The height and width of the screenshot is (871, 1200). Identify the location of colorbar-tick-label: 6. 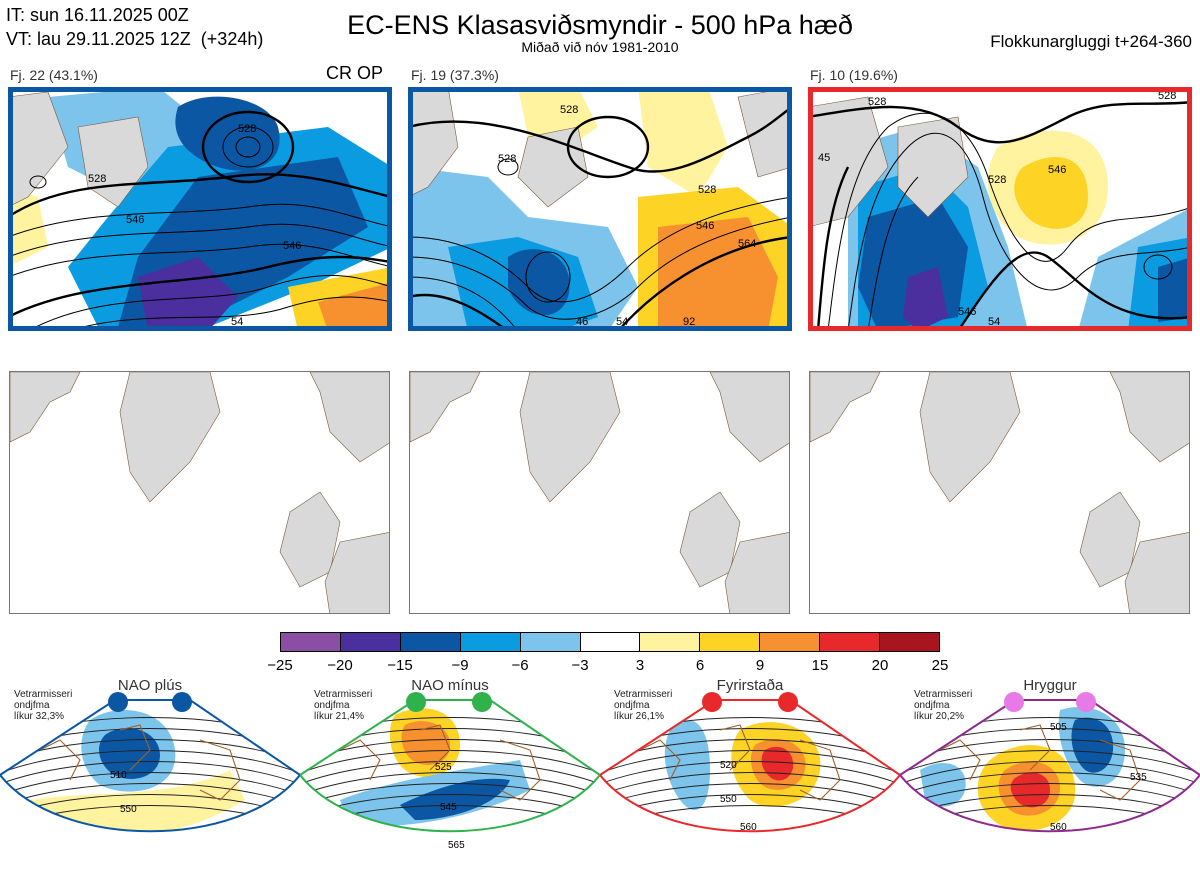
(700, 665).